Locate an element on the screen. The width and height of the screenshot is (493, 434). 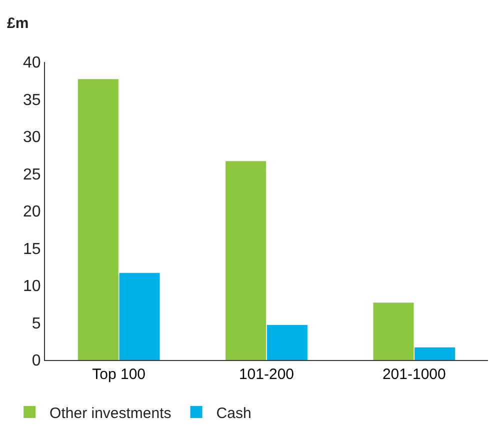
y-tick-label: 20 is located at coordinates (32, 212).